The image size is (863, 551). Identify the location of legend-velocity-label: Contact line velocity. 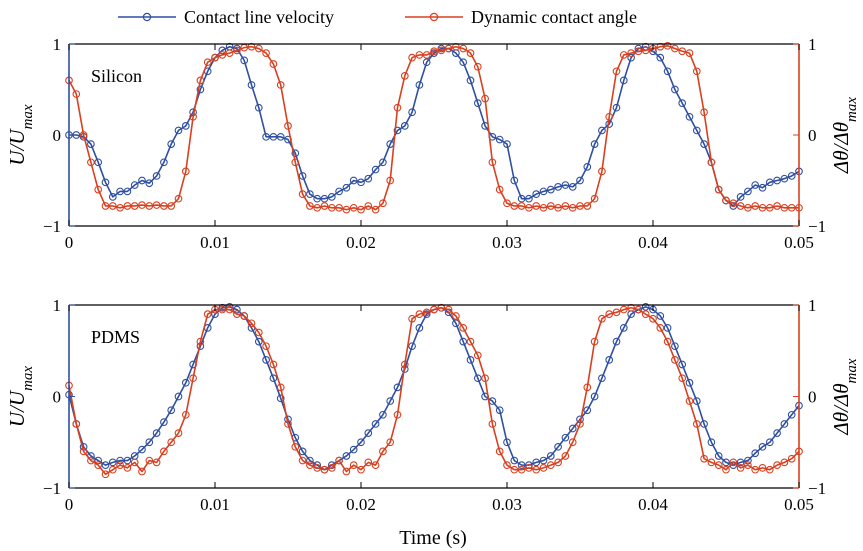
(259, 17).